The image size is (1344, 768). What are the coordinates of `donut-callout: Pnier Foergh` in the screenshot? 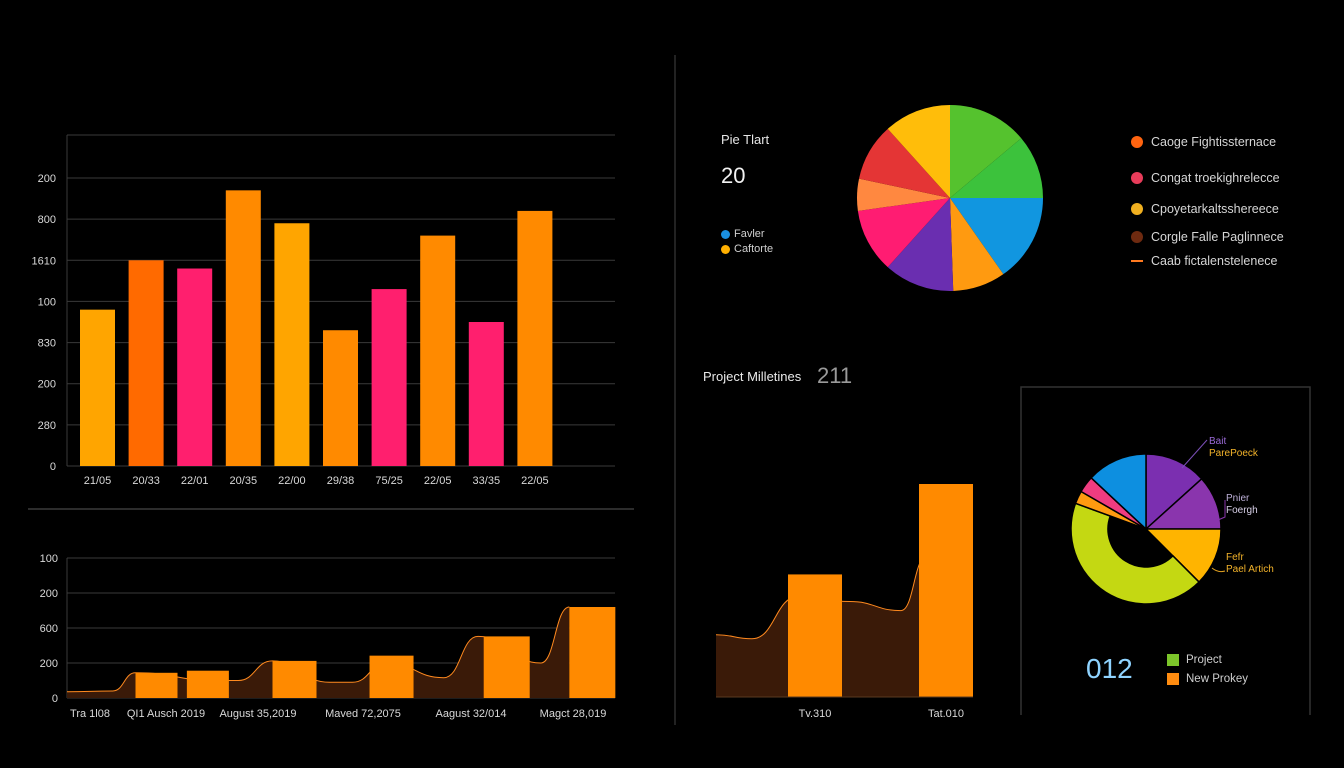 It's located at (1242, 505).